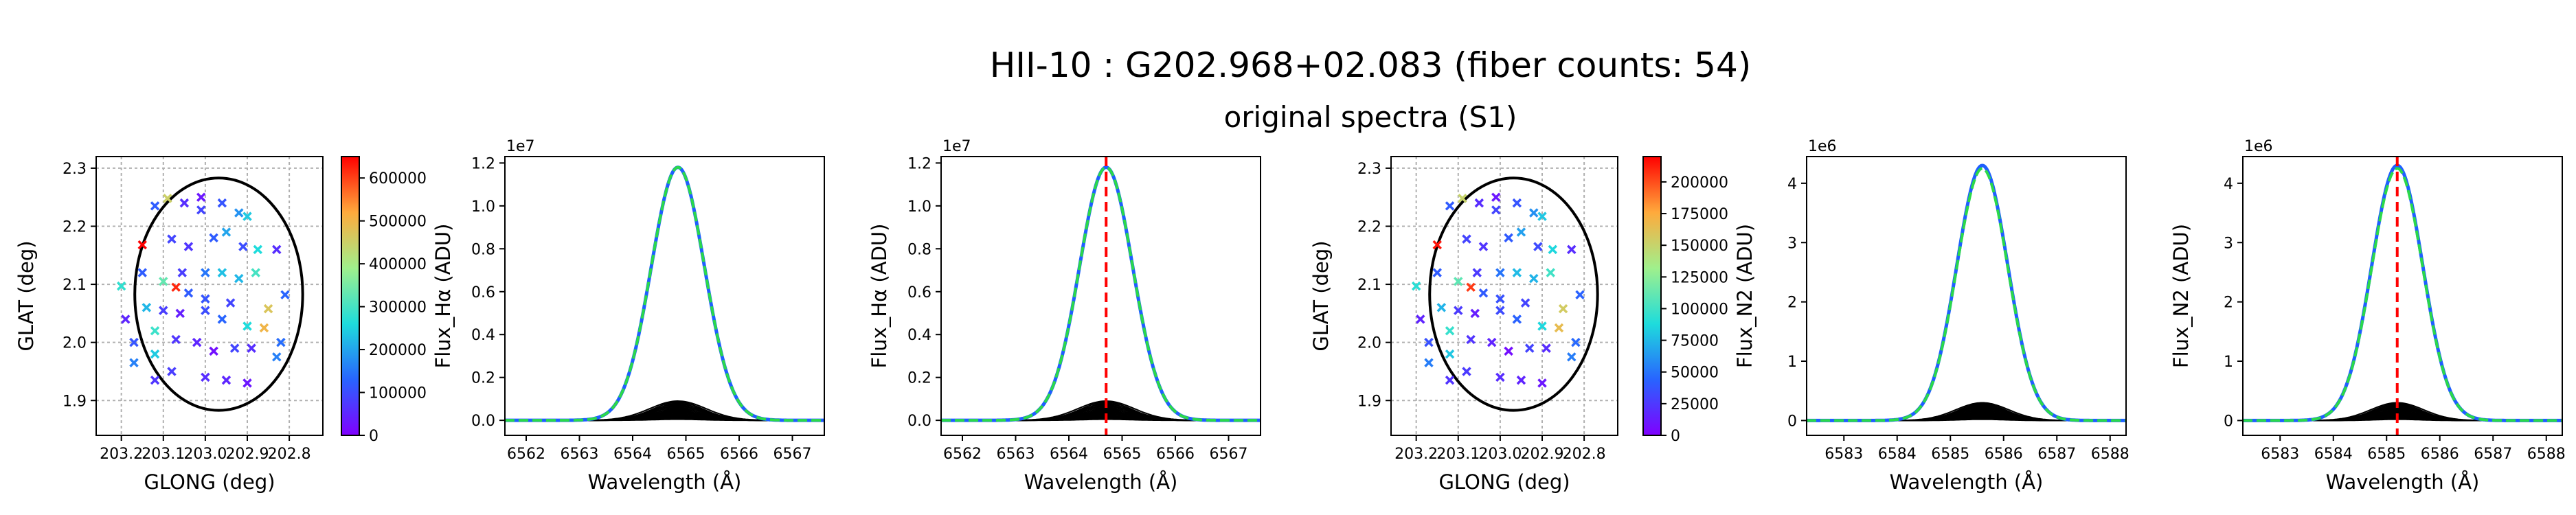  Describe the element at coordinates (398, 222) in the screenshot. I see `colorbar-tick-label: 500000` at that location.